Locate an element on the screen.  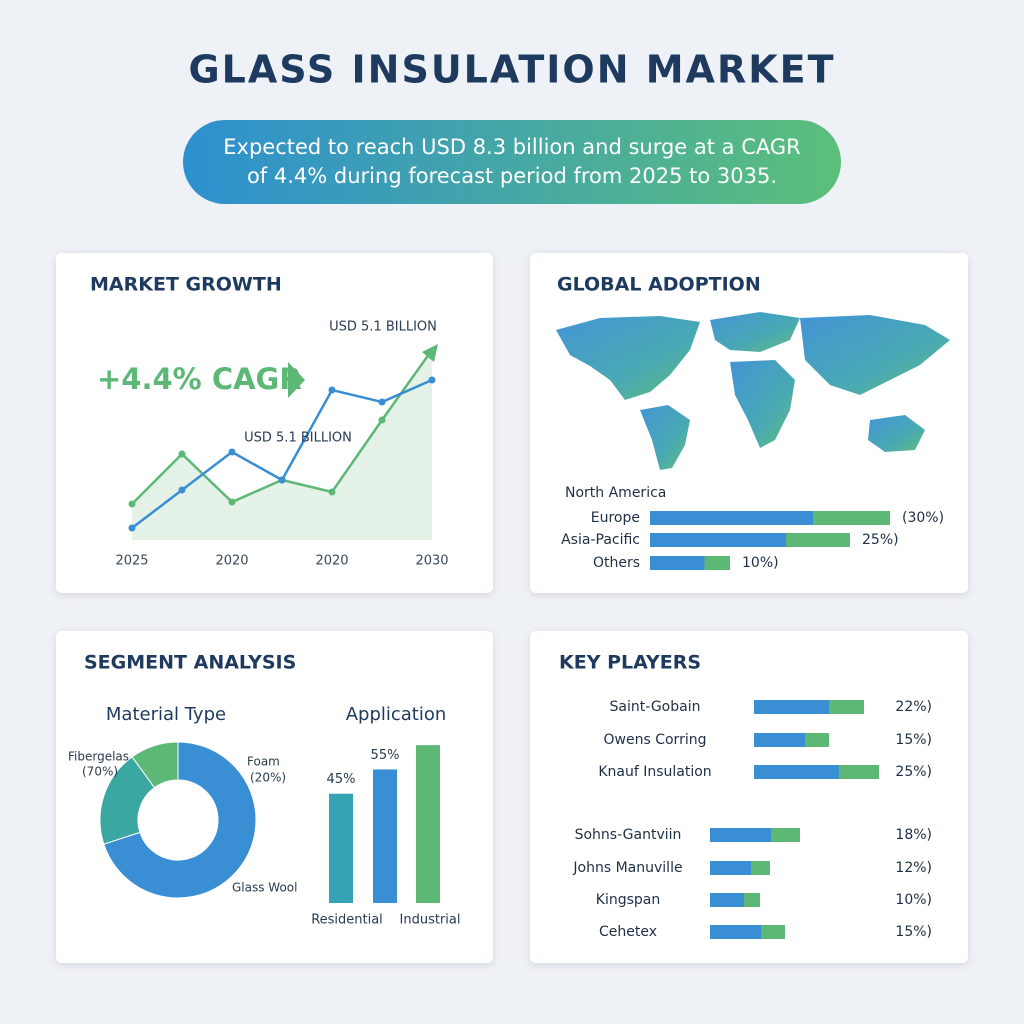
value-label: 12%) is located at coordinates (913, 868).